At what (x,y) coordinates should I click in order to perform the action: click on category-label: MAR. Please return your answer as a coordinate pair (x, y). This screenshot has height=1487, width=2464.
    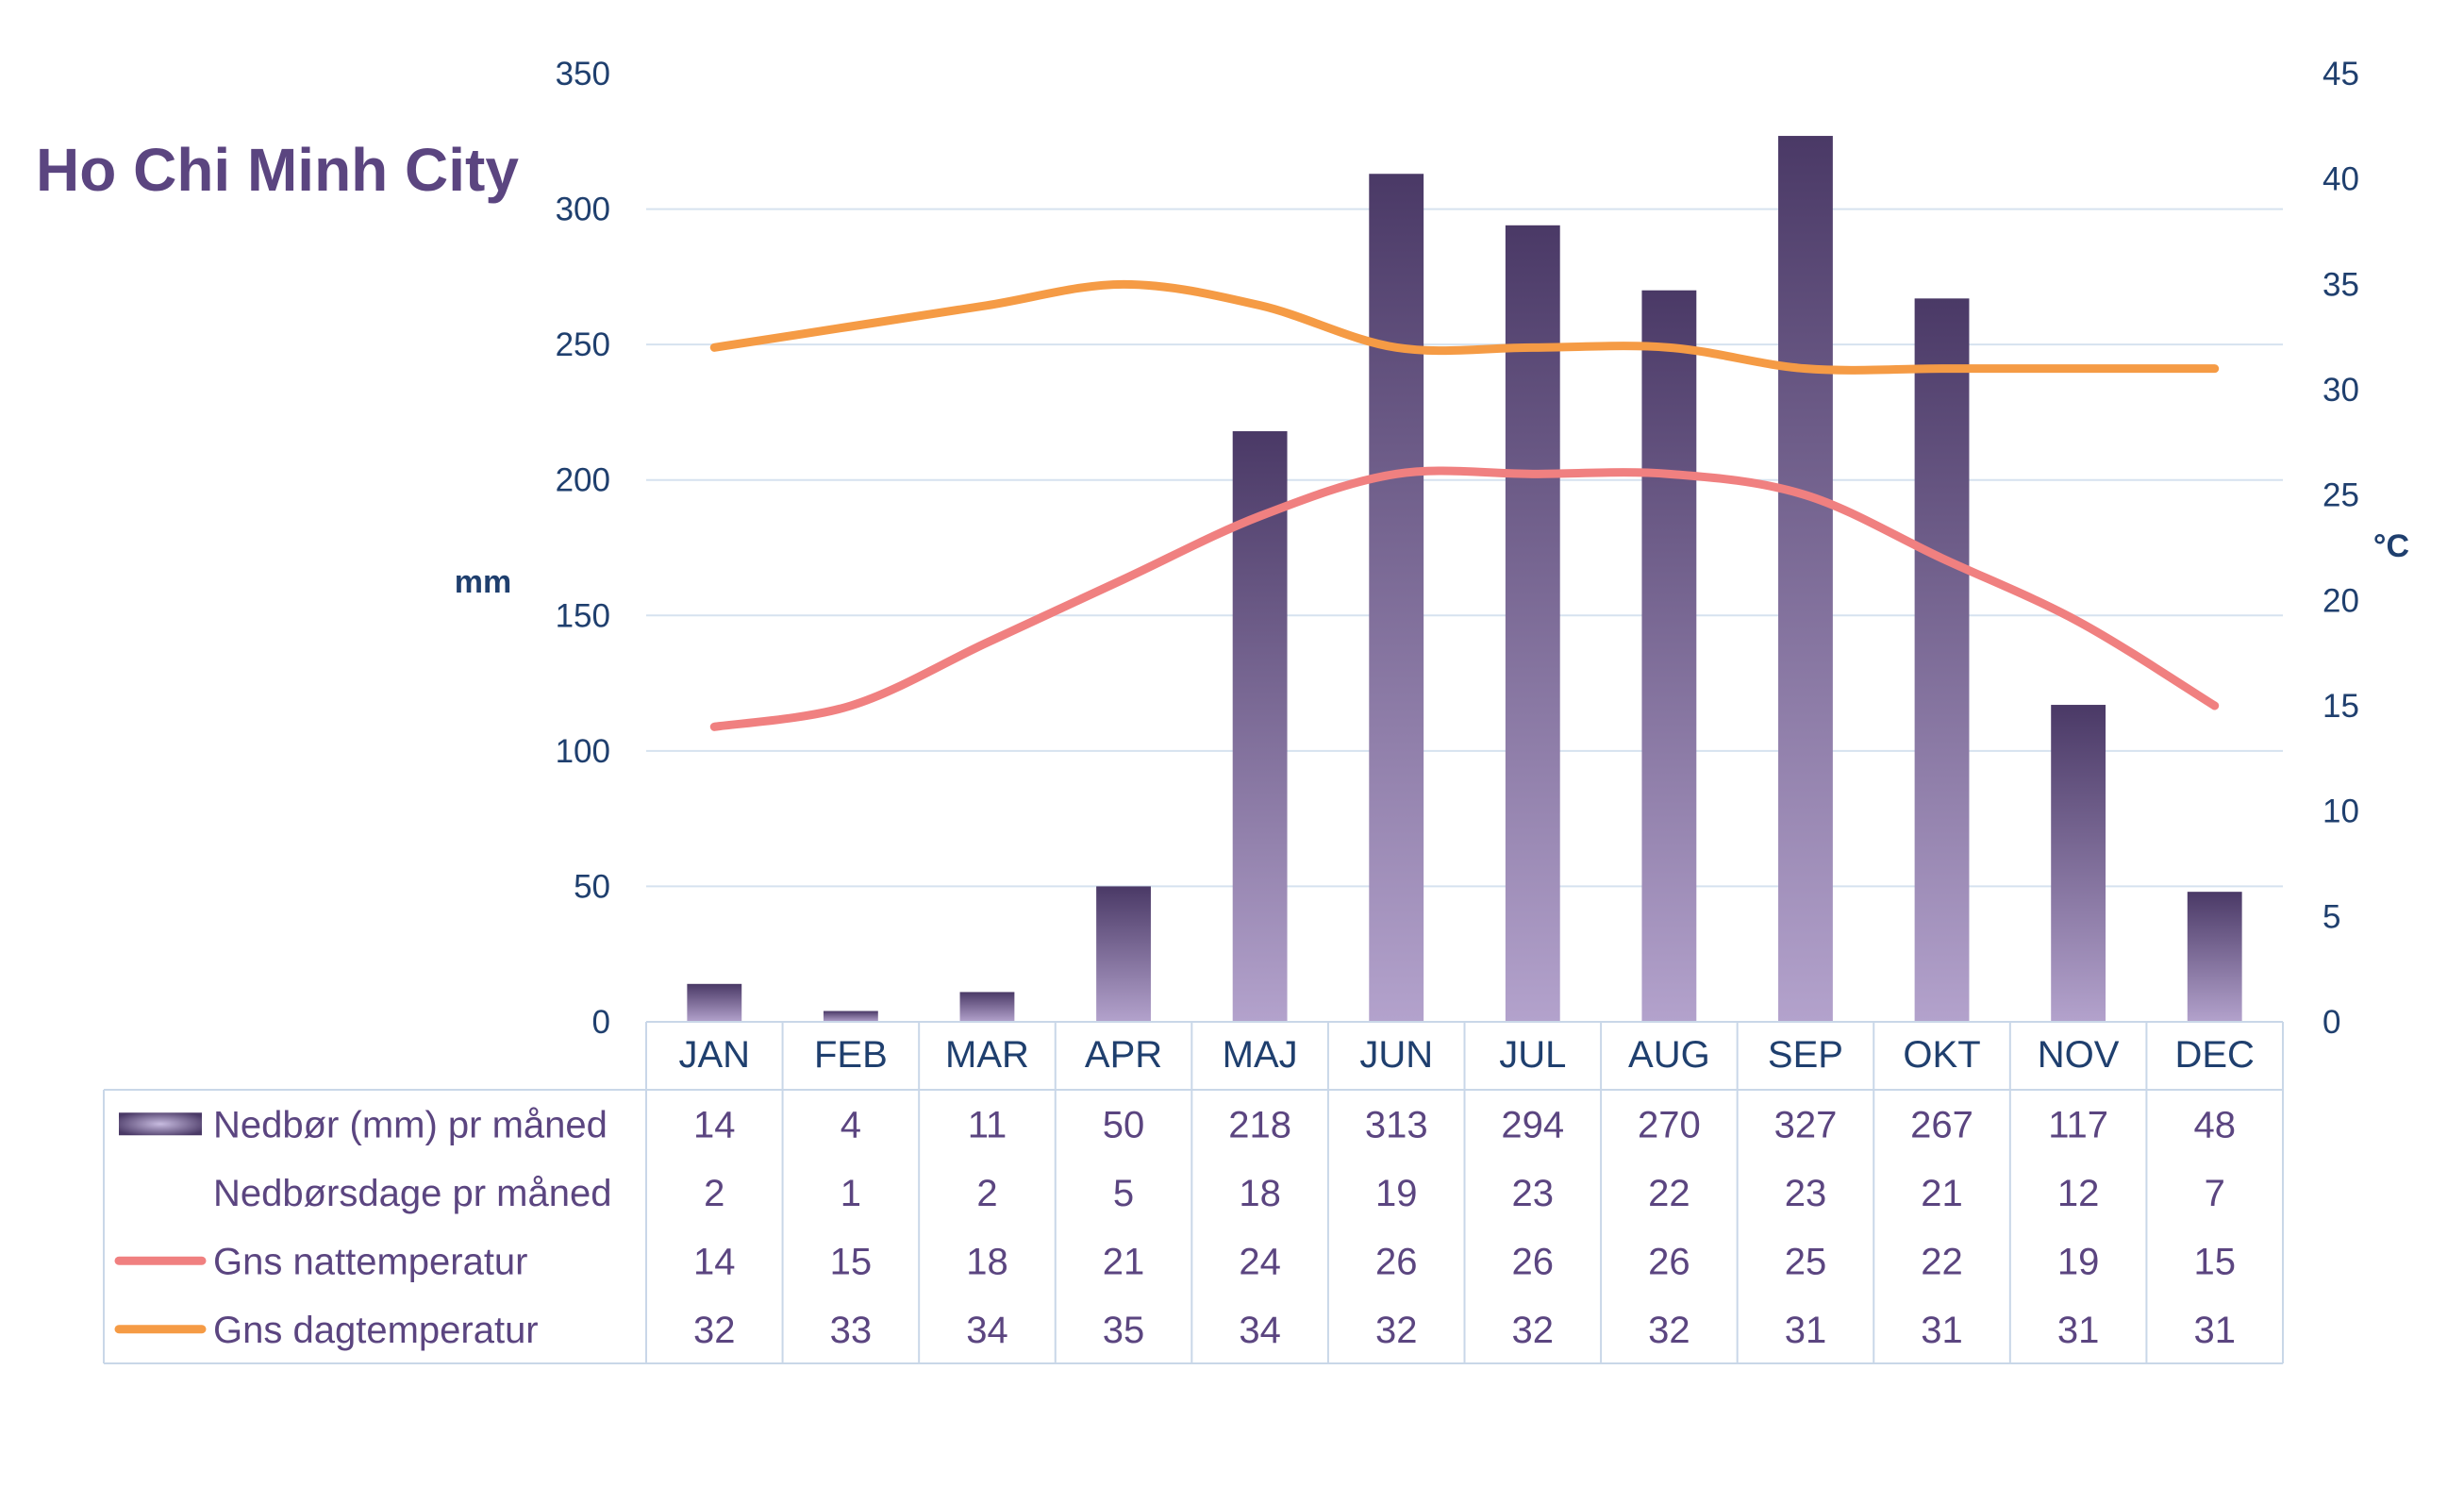
    Looking at the image, I should click on (987, 1055).